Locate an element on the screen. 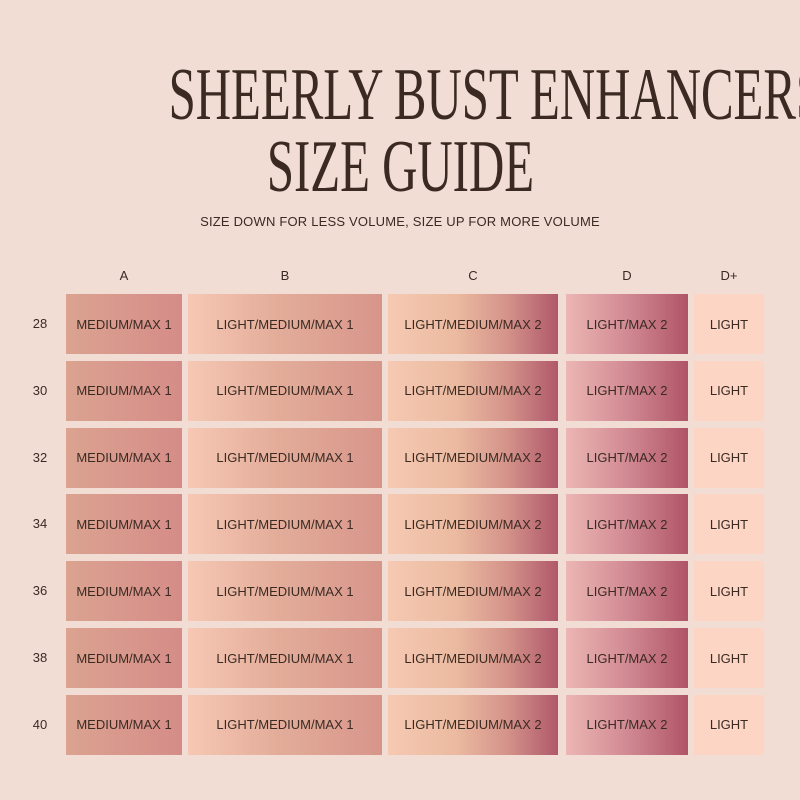  column-header-3: D is located at coordinates (627, 275).